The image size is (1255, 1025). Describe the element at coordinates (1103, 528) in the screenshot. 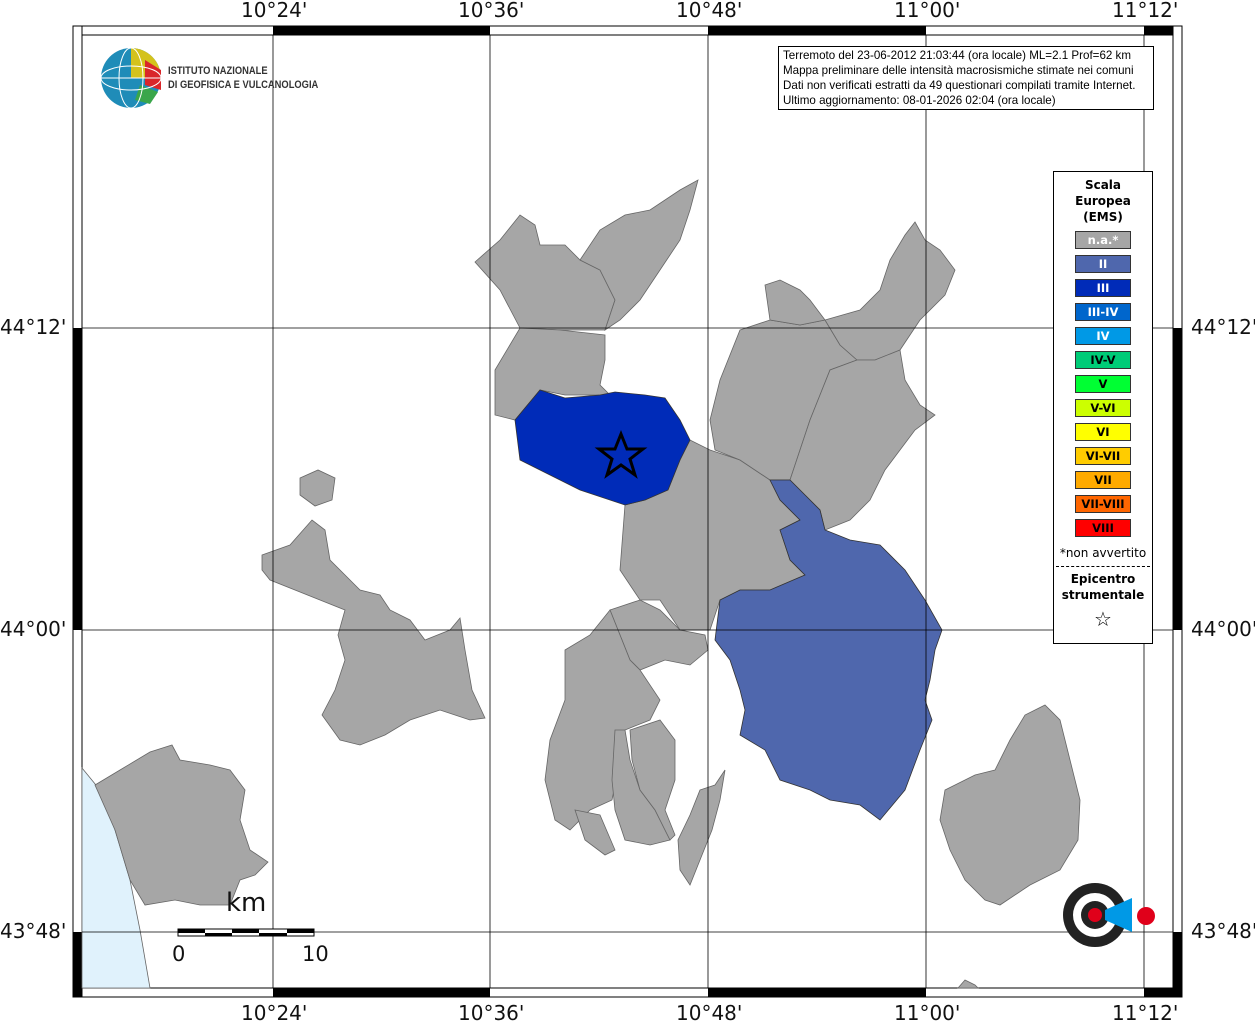

I see `legend-swatch: VIII` at that location.